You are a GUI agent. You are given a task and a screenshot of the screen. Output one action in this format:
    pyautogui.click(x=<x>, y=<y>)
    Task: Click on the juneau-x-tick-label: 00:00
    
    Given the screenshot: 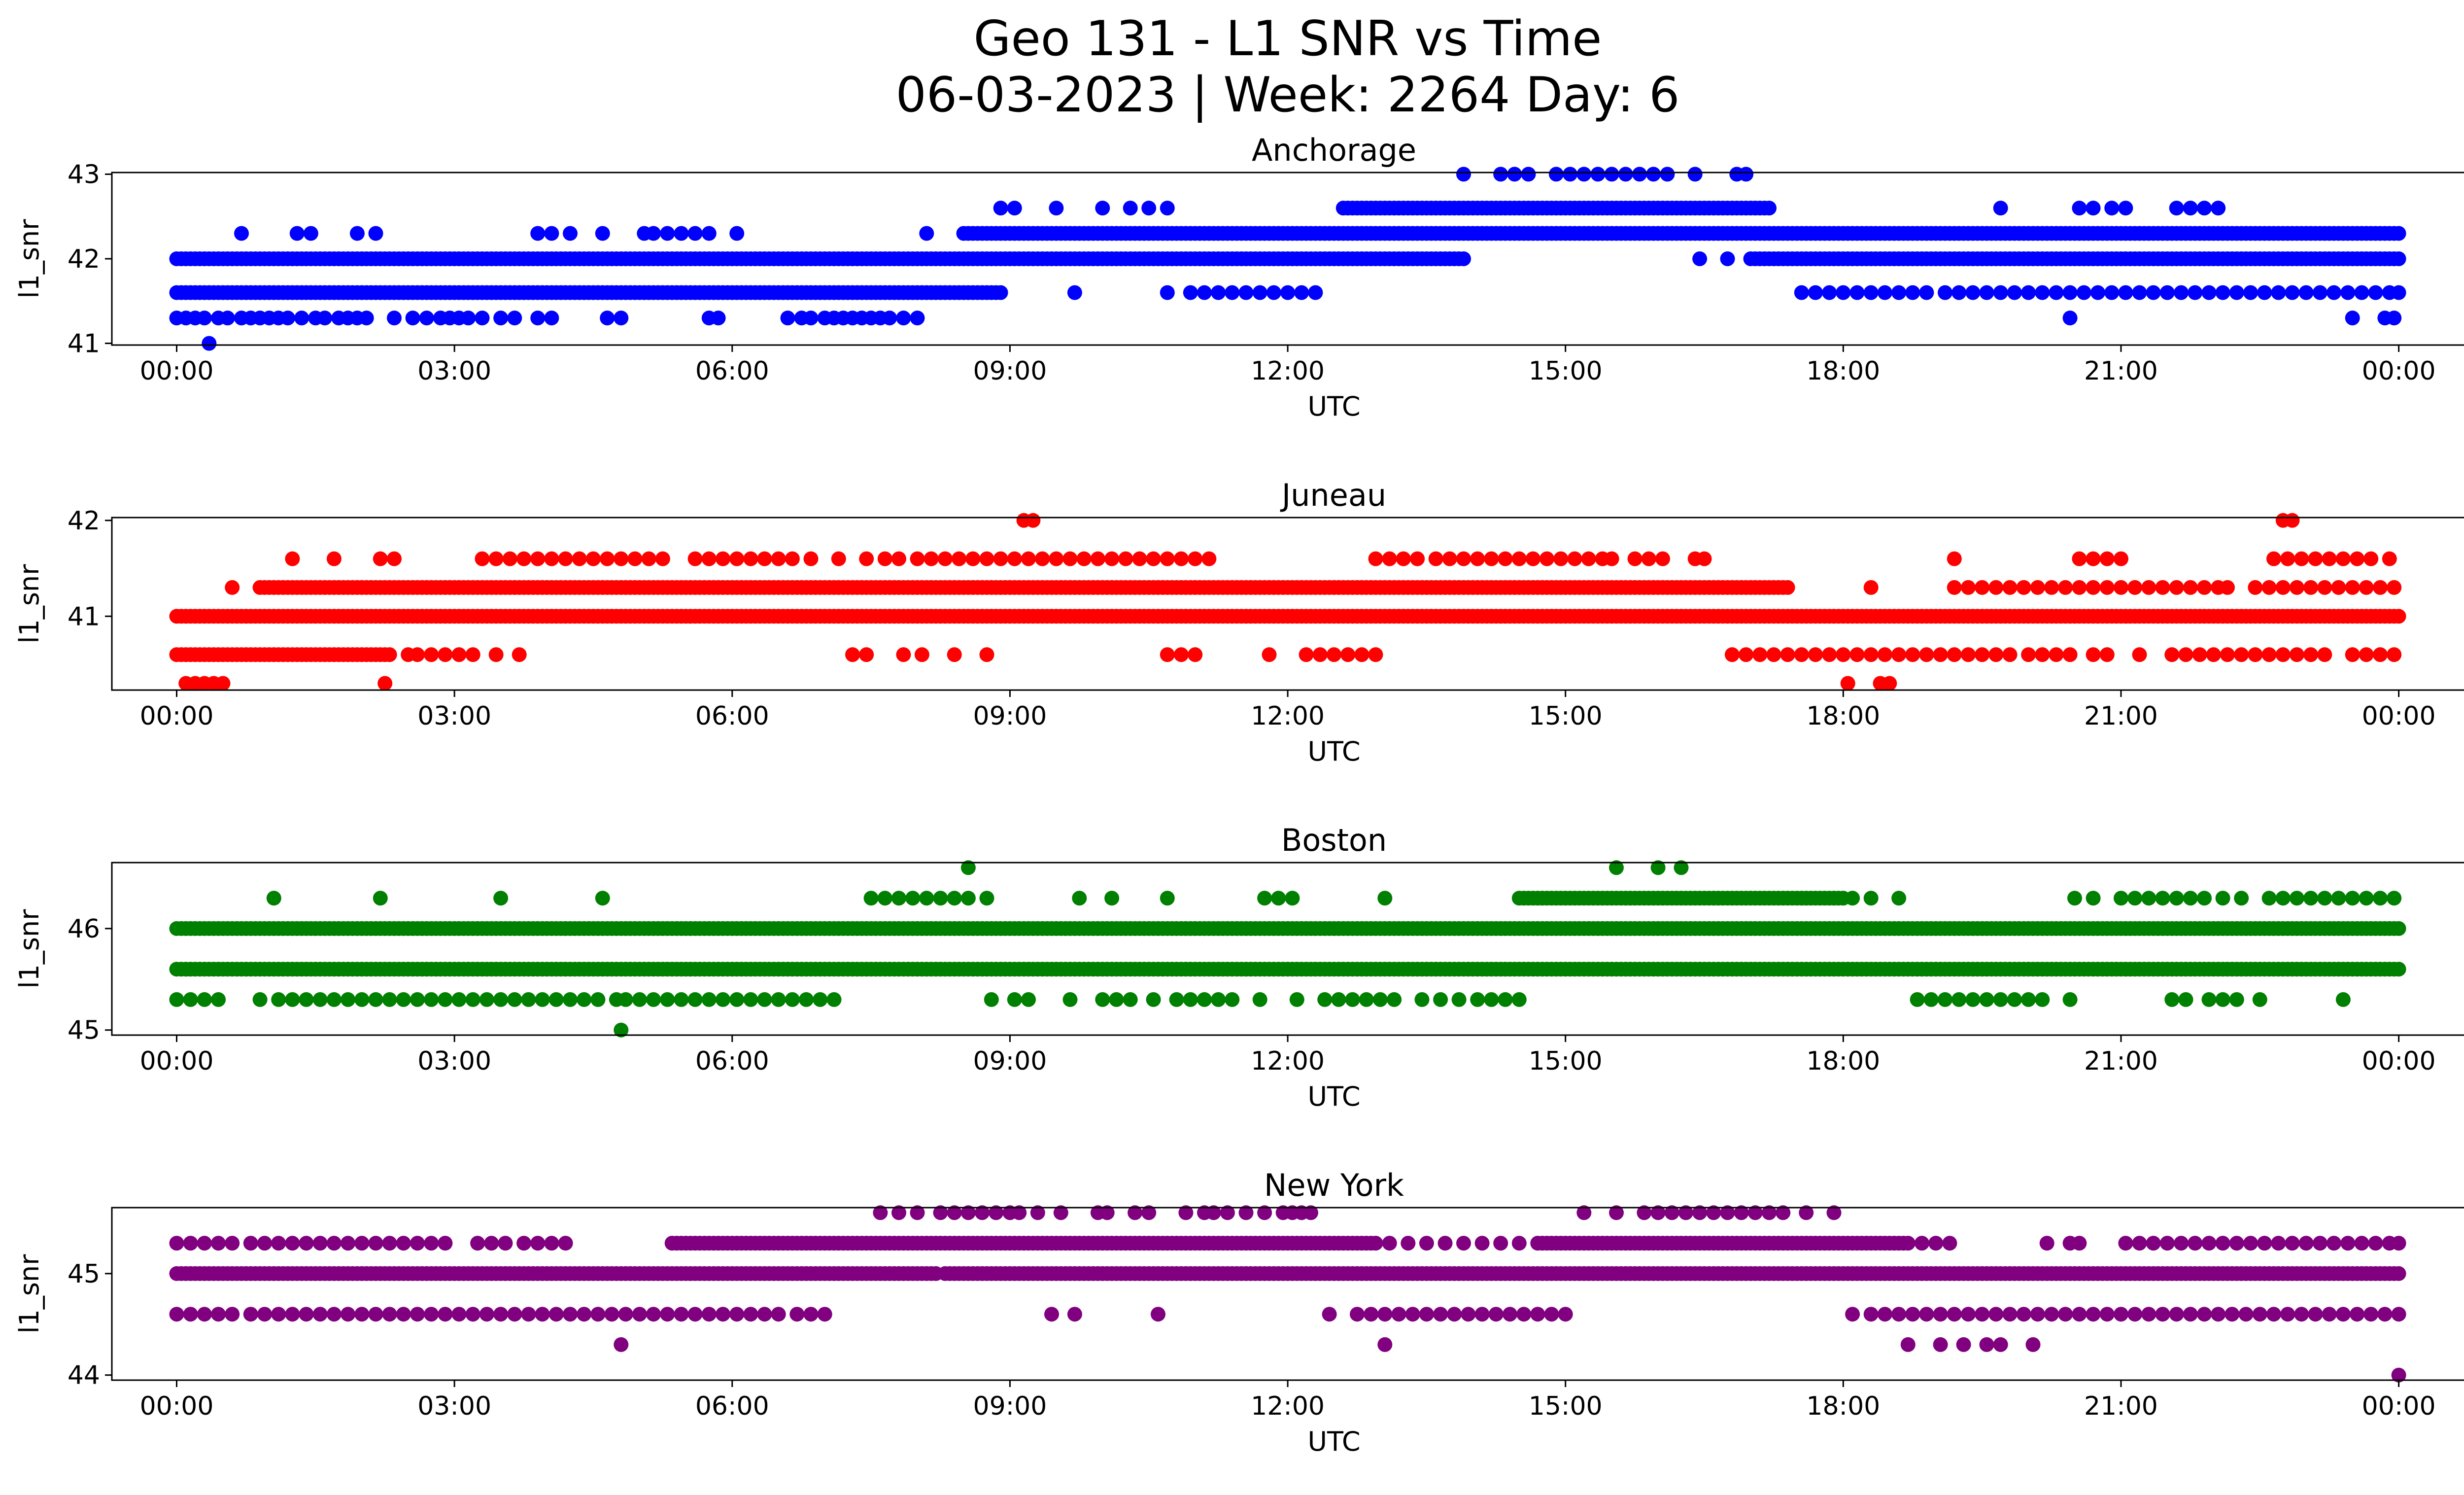 What is the action you would take?
    pyautogui.click(x=2399, y=716)
    